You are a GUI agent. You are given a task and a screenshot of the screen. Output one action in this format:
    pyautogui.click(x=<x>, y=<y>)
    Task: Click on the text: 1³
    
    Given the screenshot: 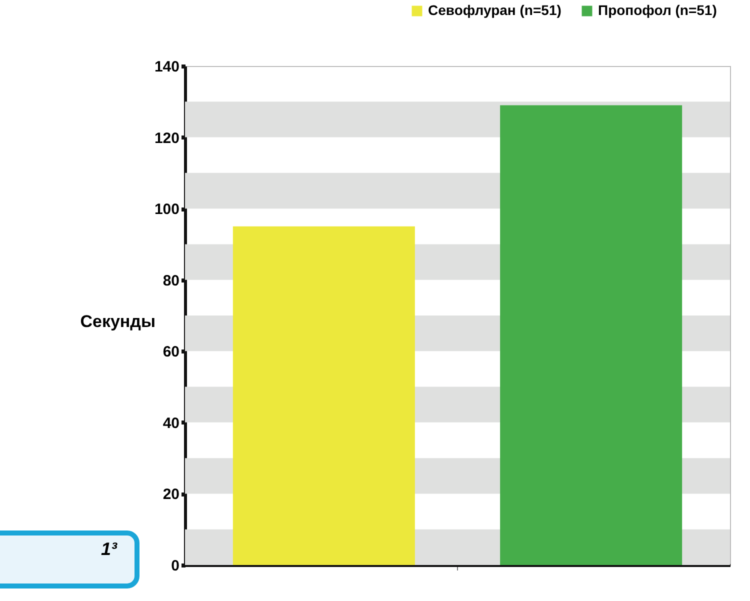 What is the action you would take?
    pyautogui.click(x=109, y=549)
    